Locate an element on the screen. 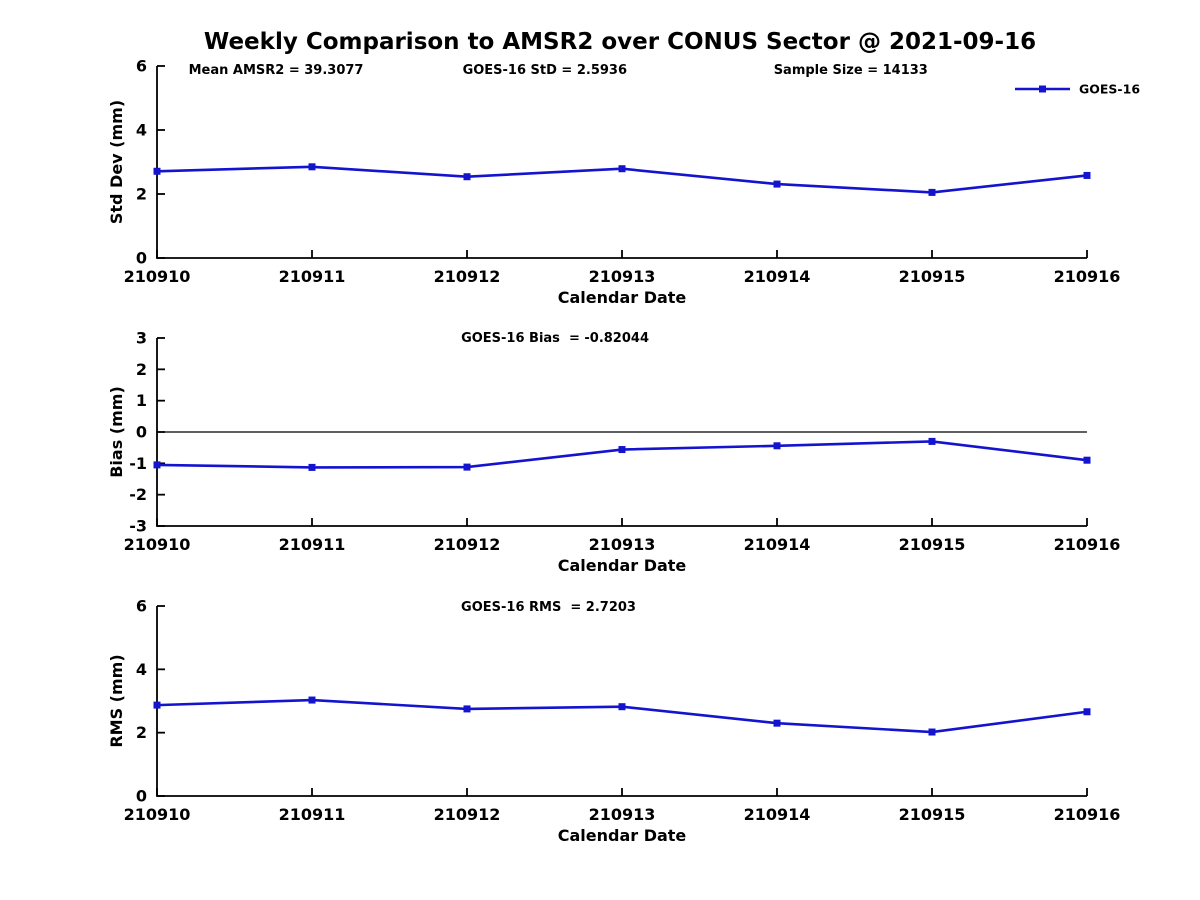 This screenshot has width=1200, height=900. y-axis-label: Std Dev (mm) is located at coordinates (116, 162).